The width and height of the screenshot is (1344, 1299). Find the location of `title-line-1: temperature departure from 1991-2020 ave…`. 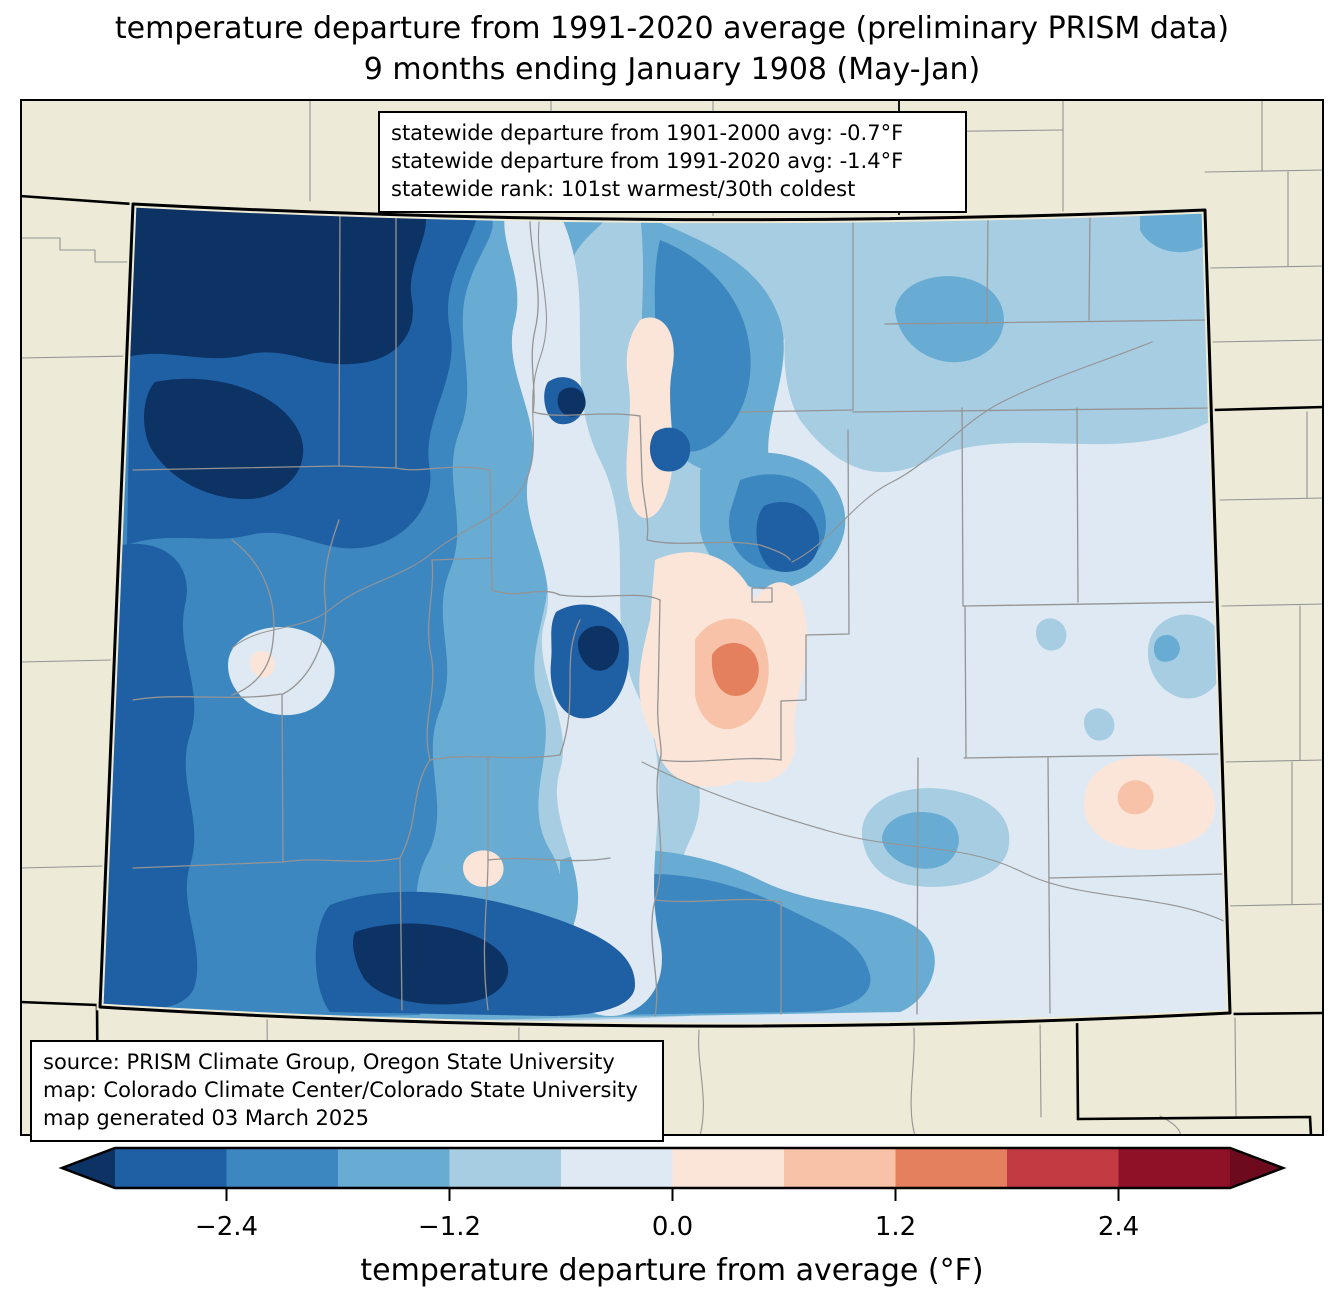

title-line-1: temperature departure from 1991-2020 ave… is located at coordinates (672, 28).